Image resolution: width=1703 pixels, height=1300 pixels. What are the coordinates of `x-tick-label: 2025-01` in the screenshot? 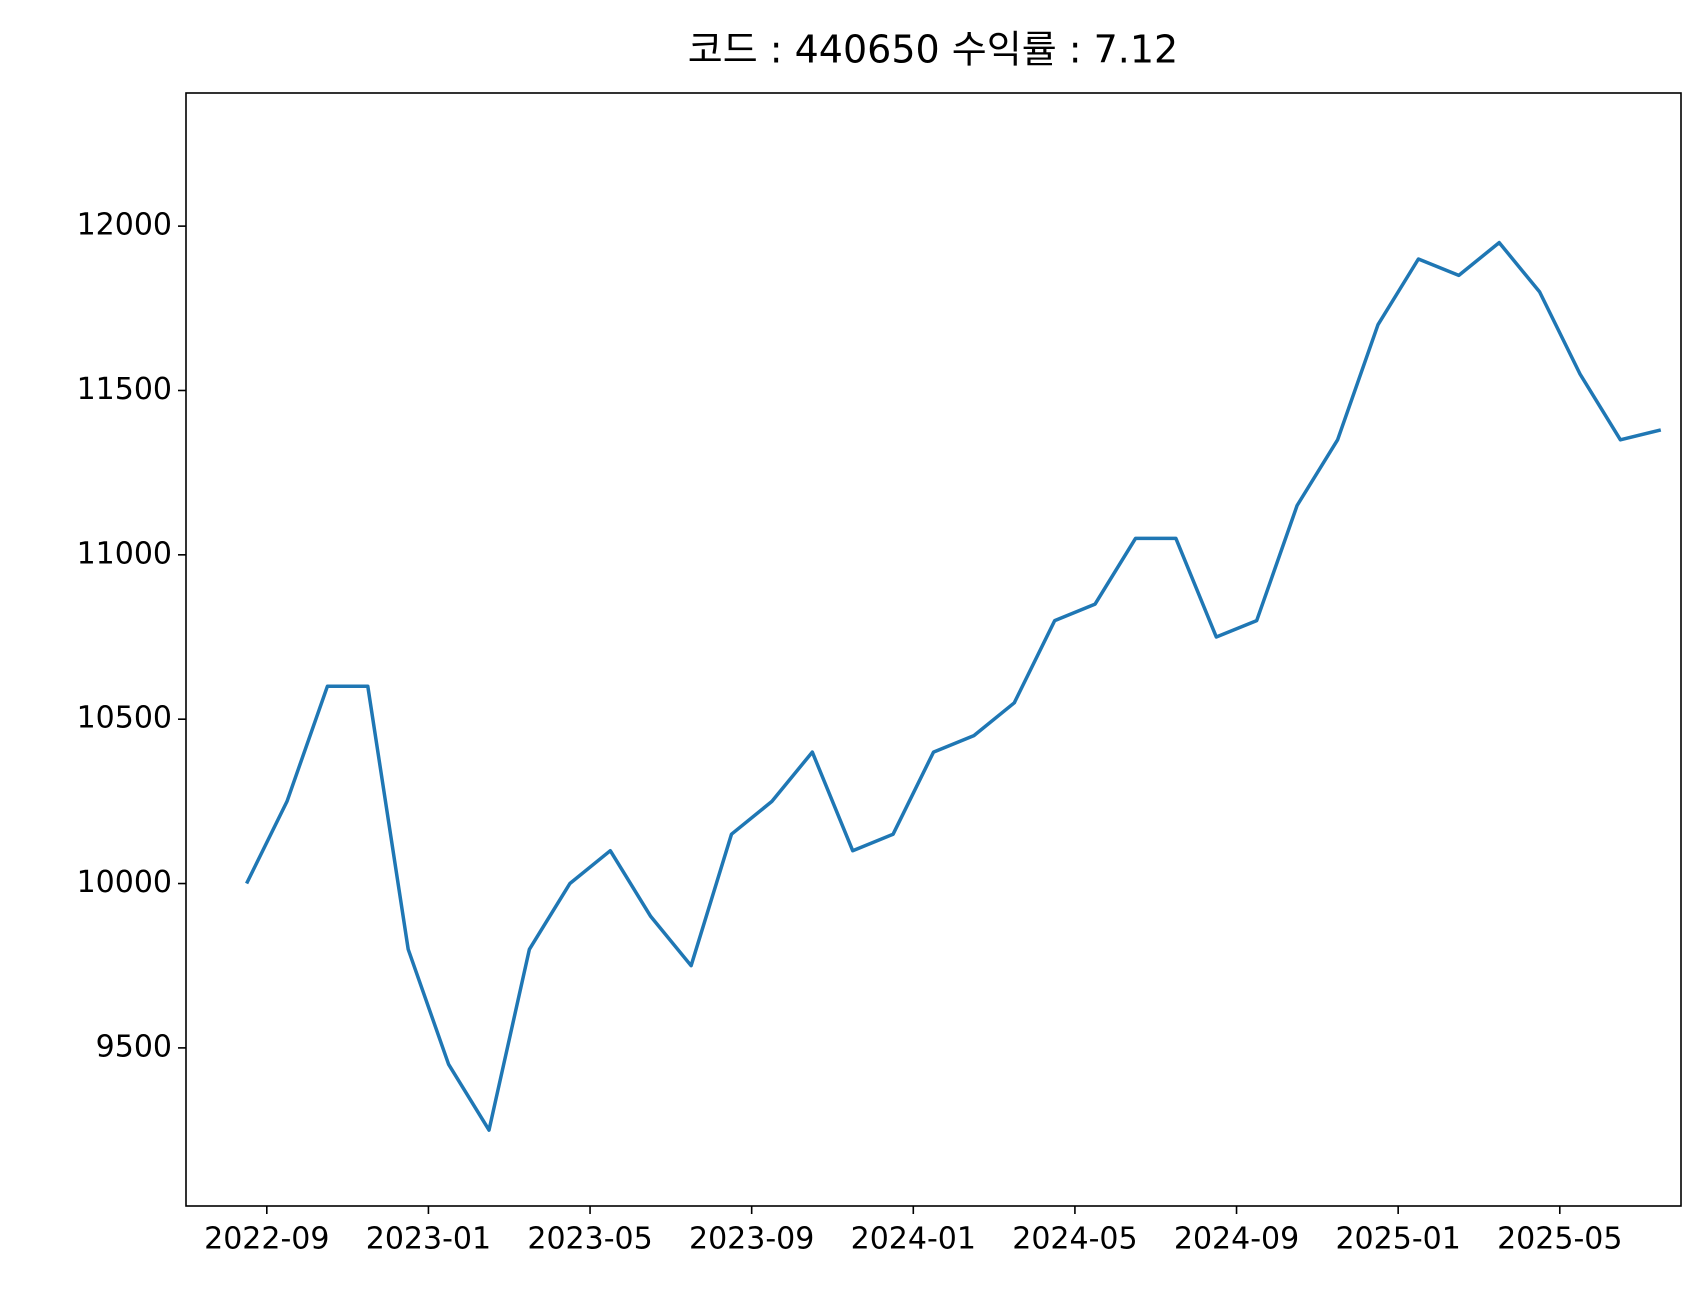 It's located at (1397, 1239).